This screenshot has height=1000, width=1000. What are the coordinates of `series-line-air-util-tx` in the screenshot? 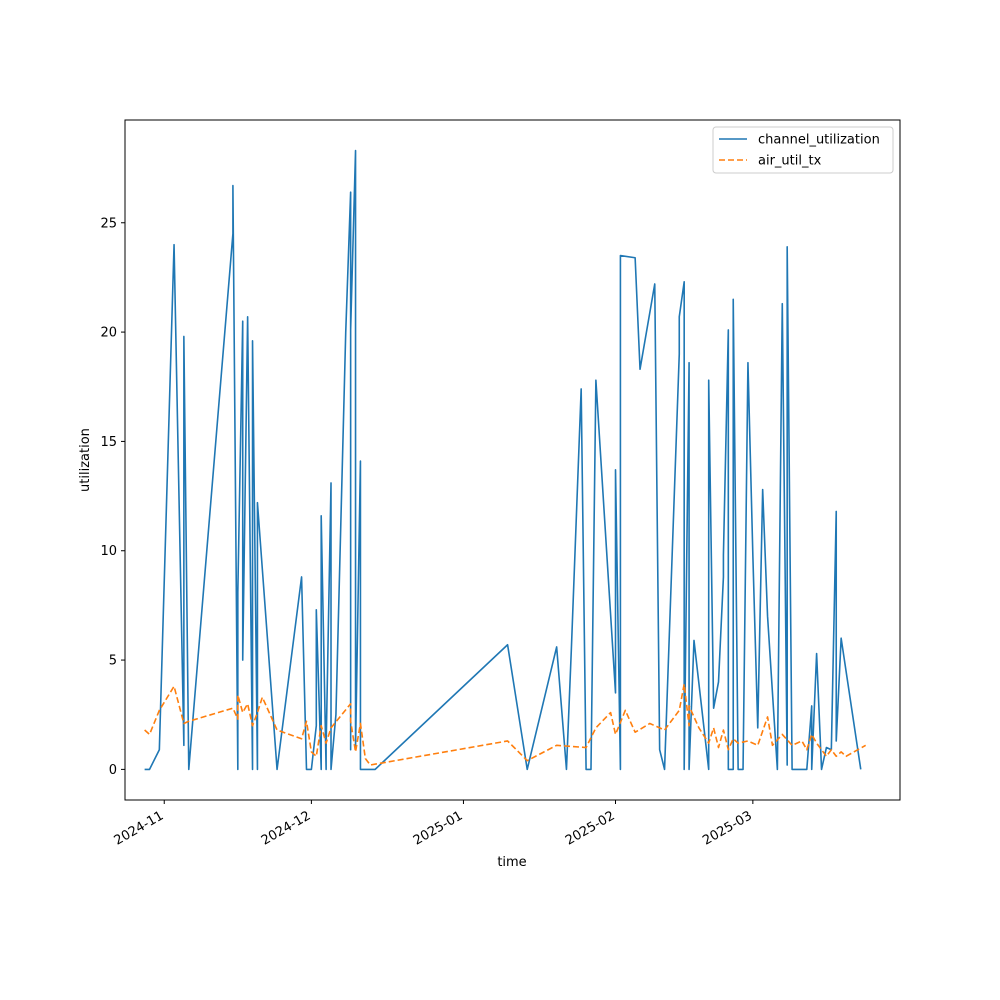 It's located at (505, 724).